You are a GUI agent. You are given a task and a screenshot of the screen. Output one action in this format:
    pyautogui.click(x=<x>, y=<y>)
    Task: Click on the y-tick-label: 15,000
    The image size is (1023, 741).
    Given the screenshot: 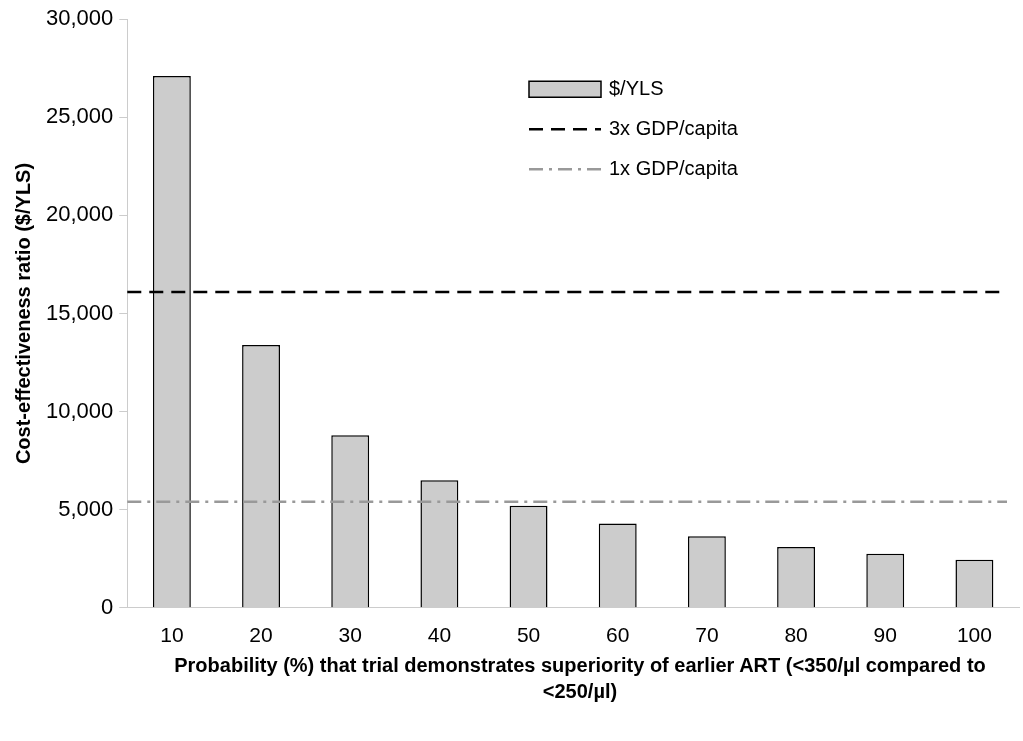 What is the action you would take?
    pyautogui.click(x=79, y=312)
    